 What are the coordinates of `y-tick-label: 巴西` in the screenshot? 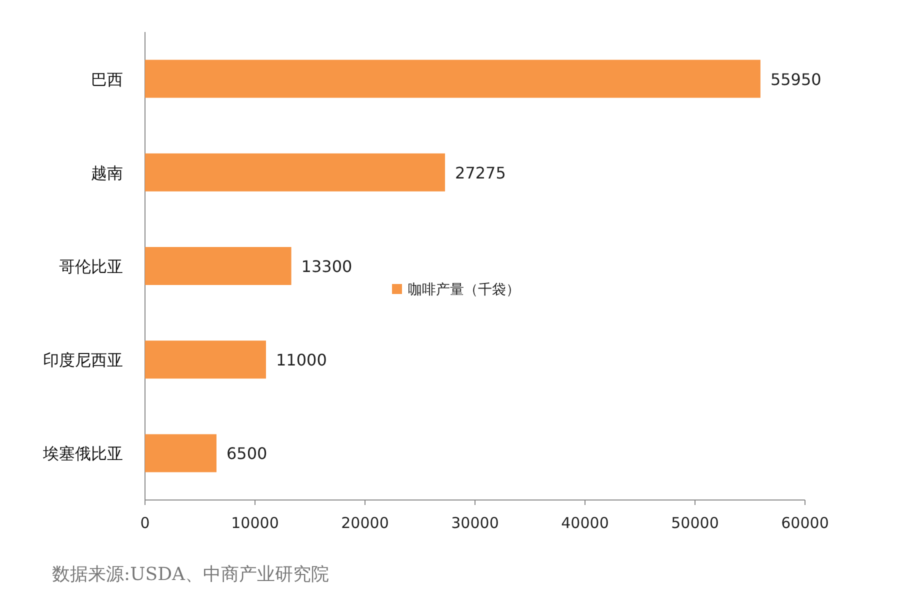 It's located at (107, 79).